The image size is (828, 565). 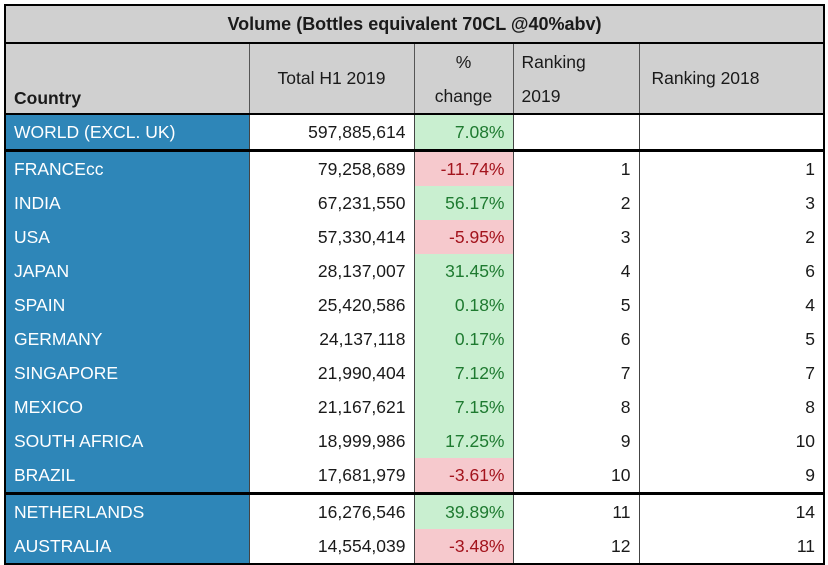 I want to click on change-cell: -5.95%, so click(x=463, y=237).